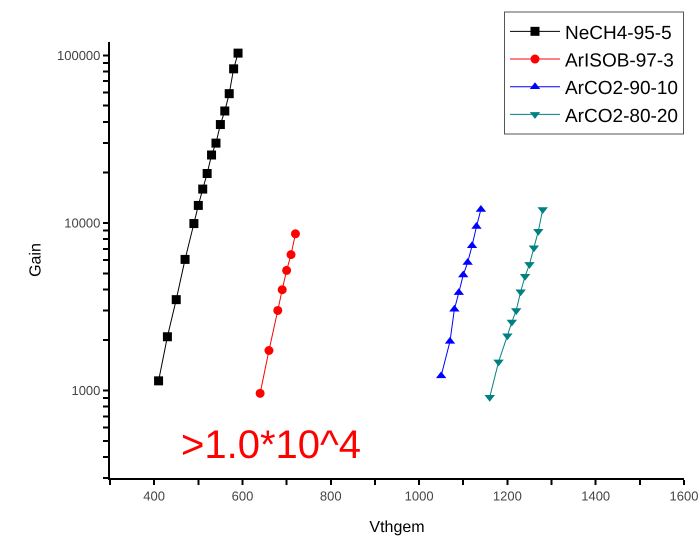 Image resolution: width=700 pixels, height=552 pixels. I want to click on legend-label: NeCH4-95-5, so click(618, 33).